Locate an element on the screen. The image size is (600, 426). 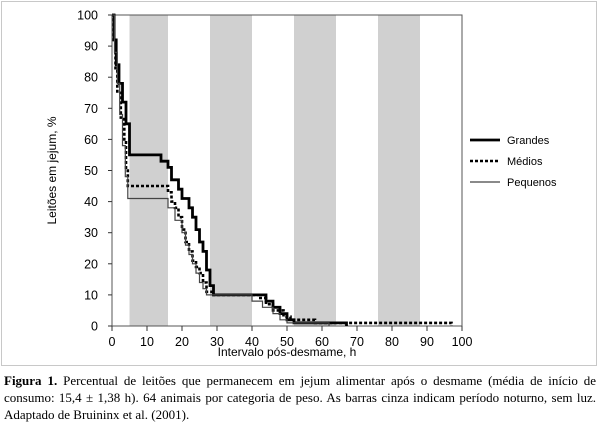
y-tick-label: 20 is located at coordinates (91, 264).